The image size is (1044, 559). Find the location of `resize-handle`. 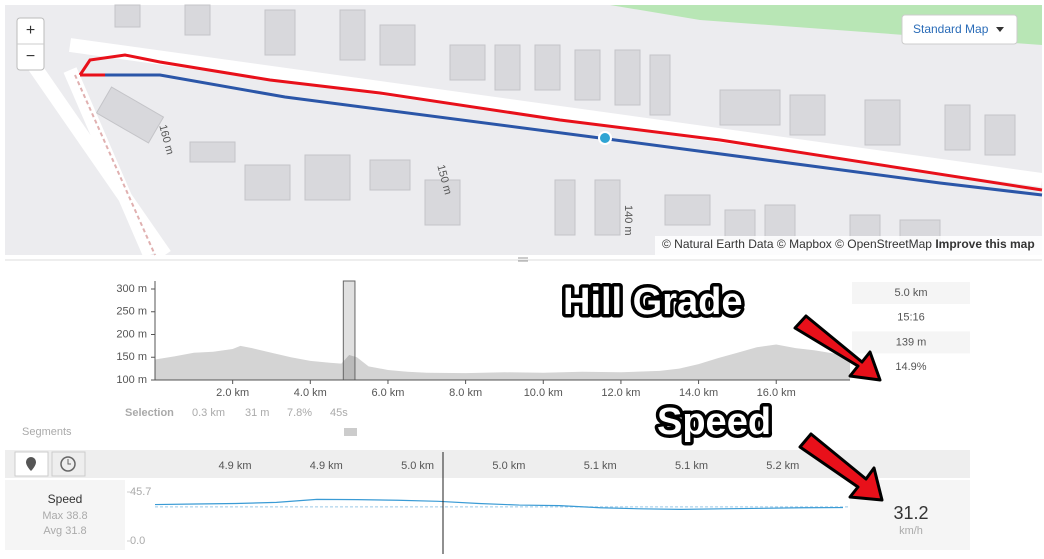

resize-handle is located at coordinates (523, 259).